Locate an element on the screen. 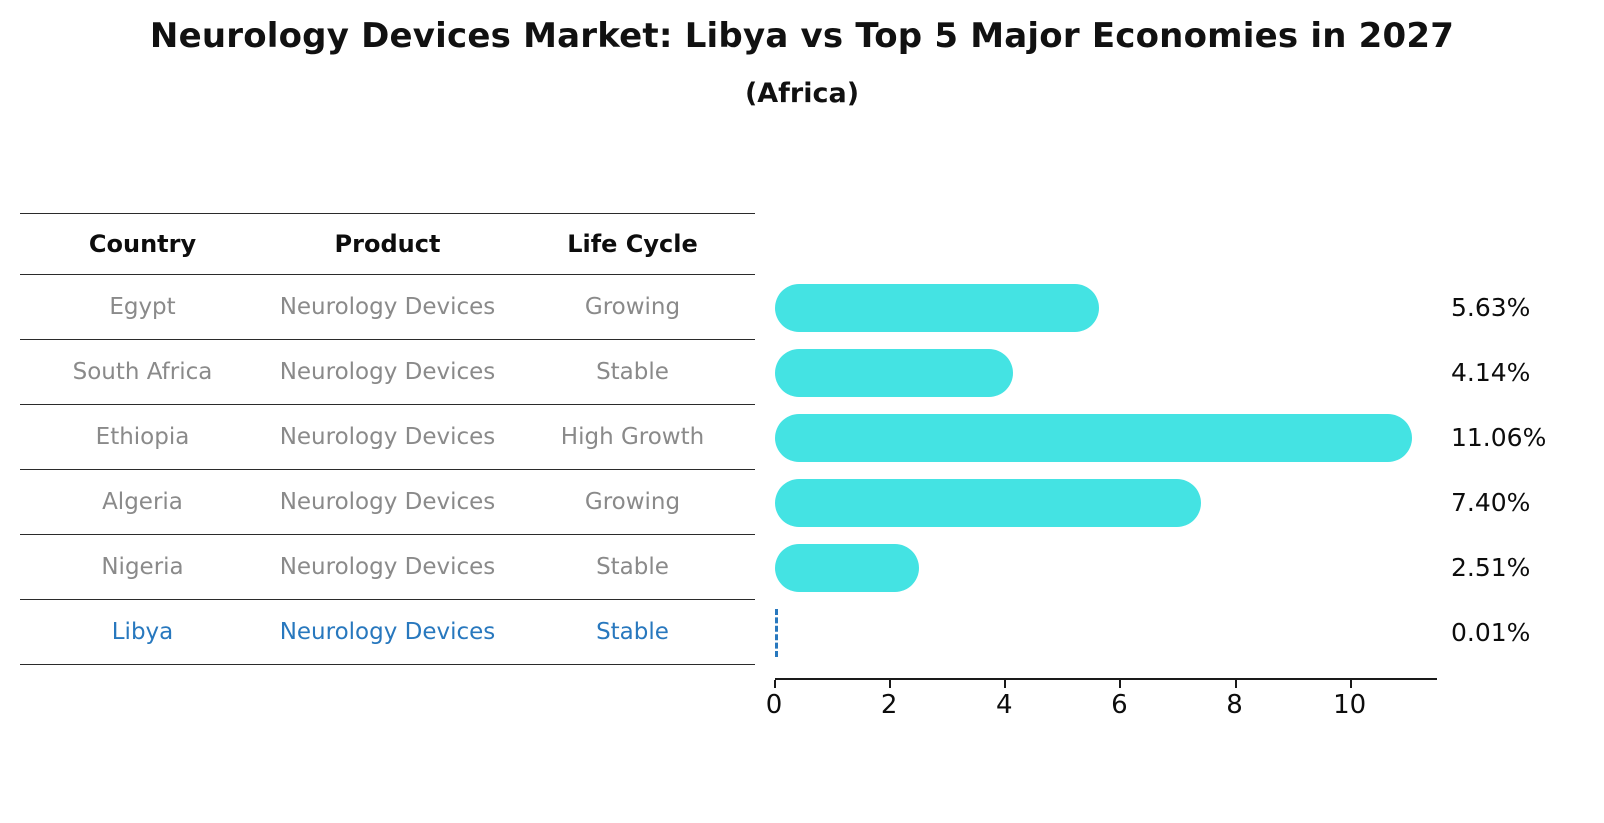  col-header-product: Product is located at coordinates (387, 244).